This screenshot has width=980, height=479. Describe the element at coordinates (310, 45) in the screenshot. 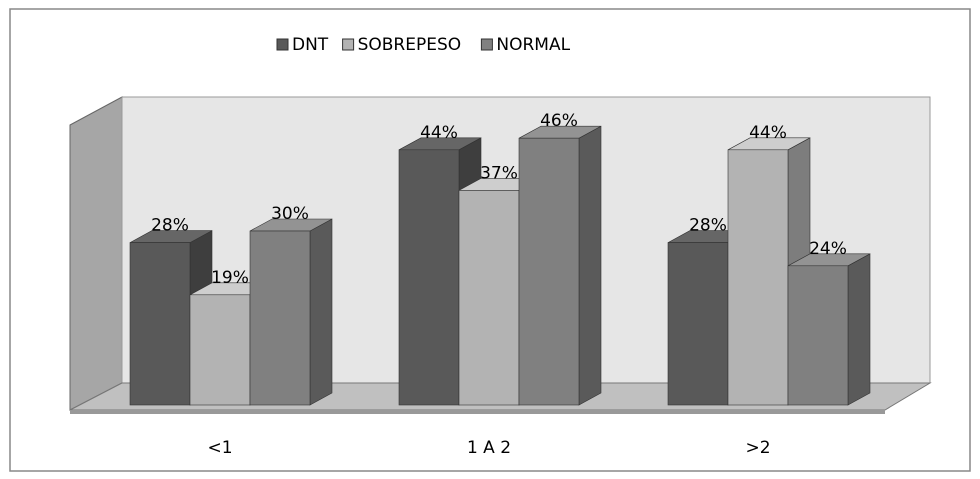

I see `legend-label: DNT` at that location.